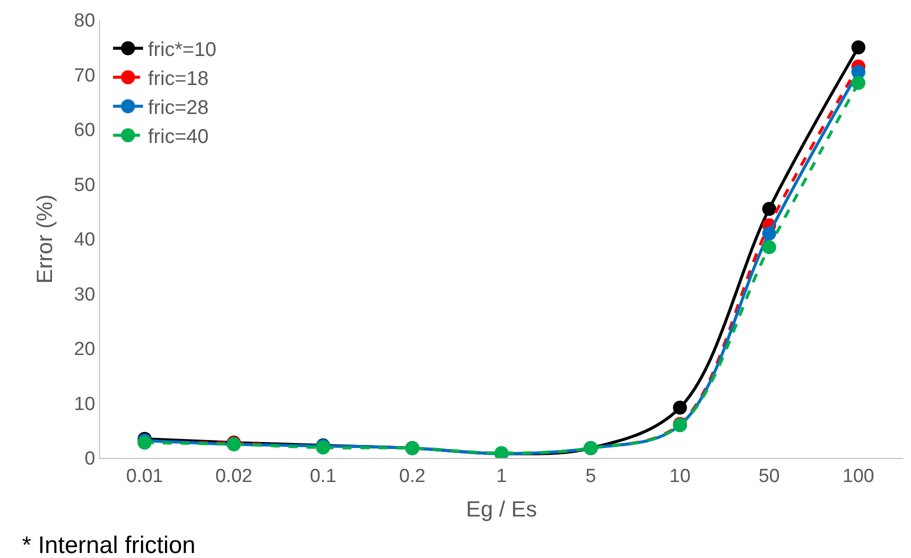  I want to click on y-tick-label: 50, so click(85, 185).